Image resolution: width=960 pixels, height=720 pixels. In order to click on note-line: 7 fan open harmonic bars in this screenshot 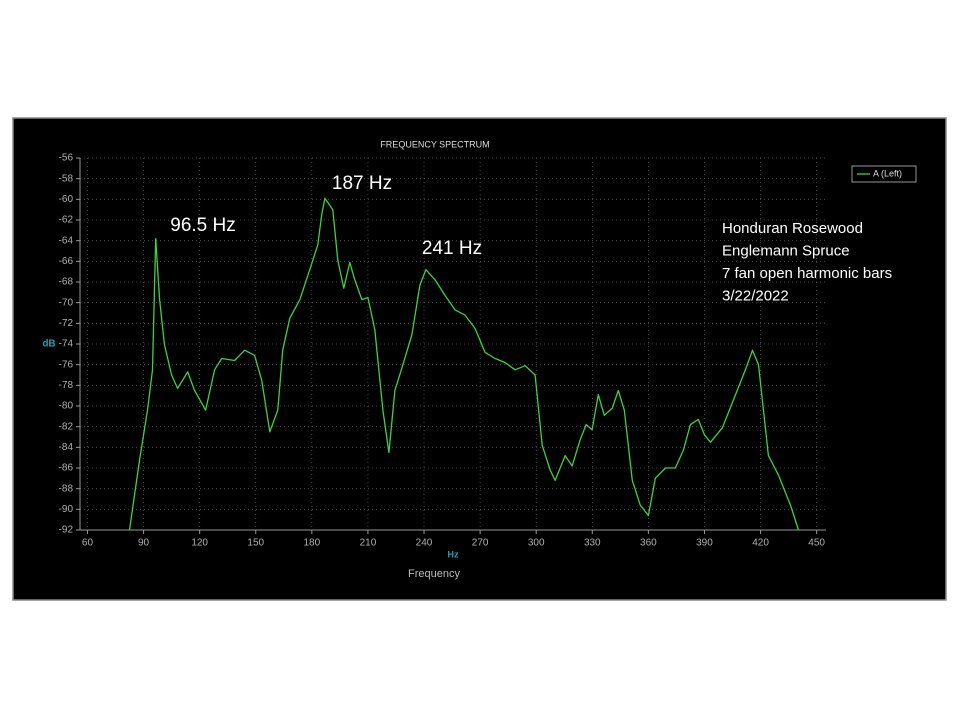, I will do `click(807, 273)`.